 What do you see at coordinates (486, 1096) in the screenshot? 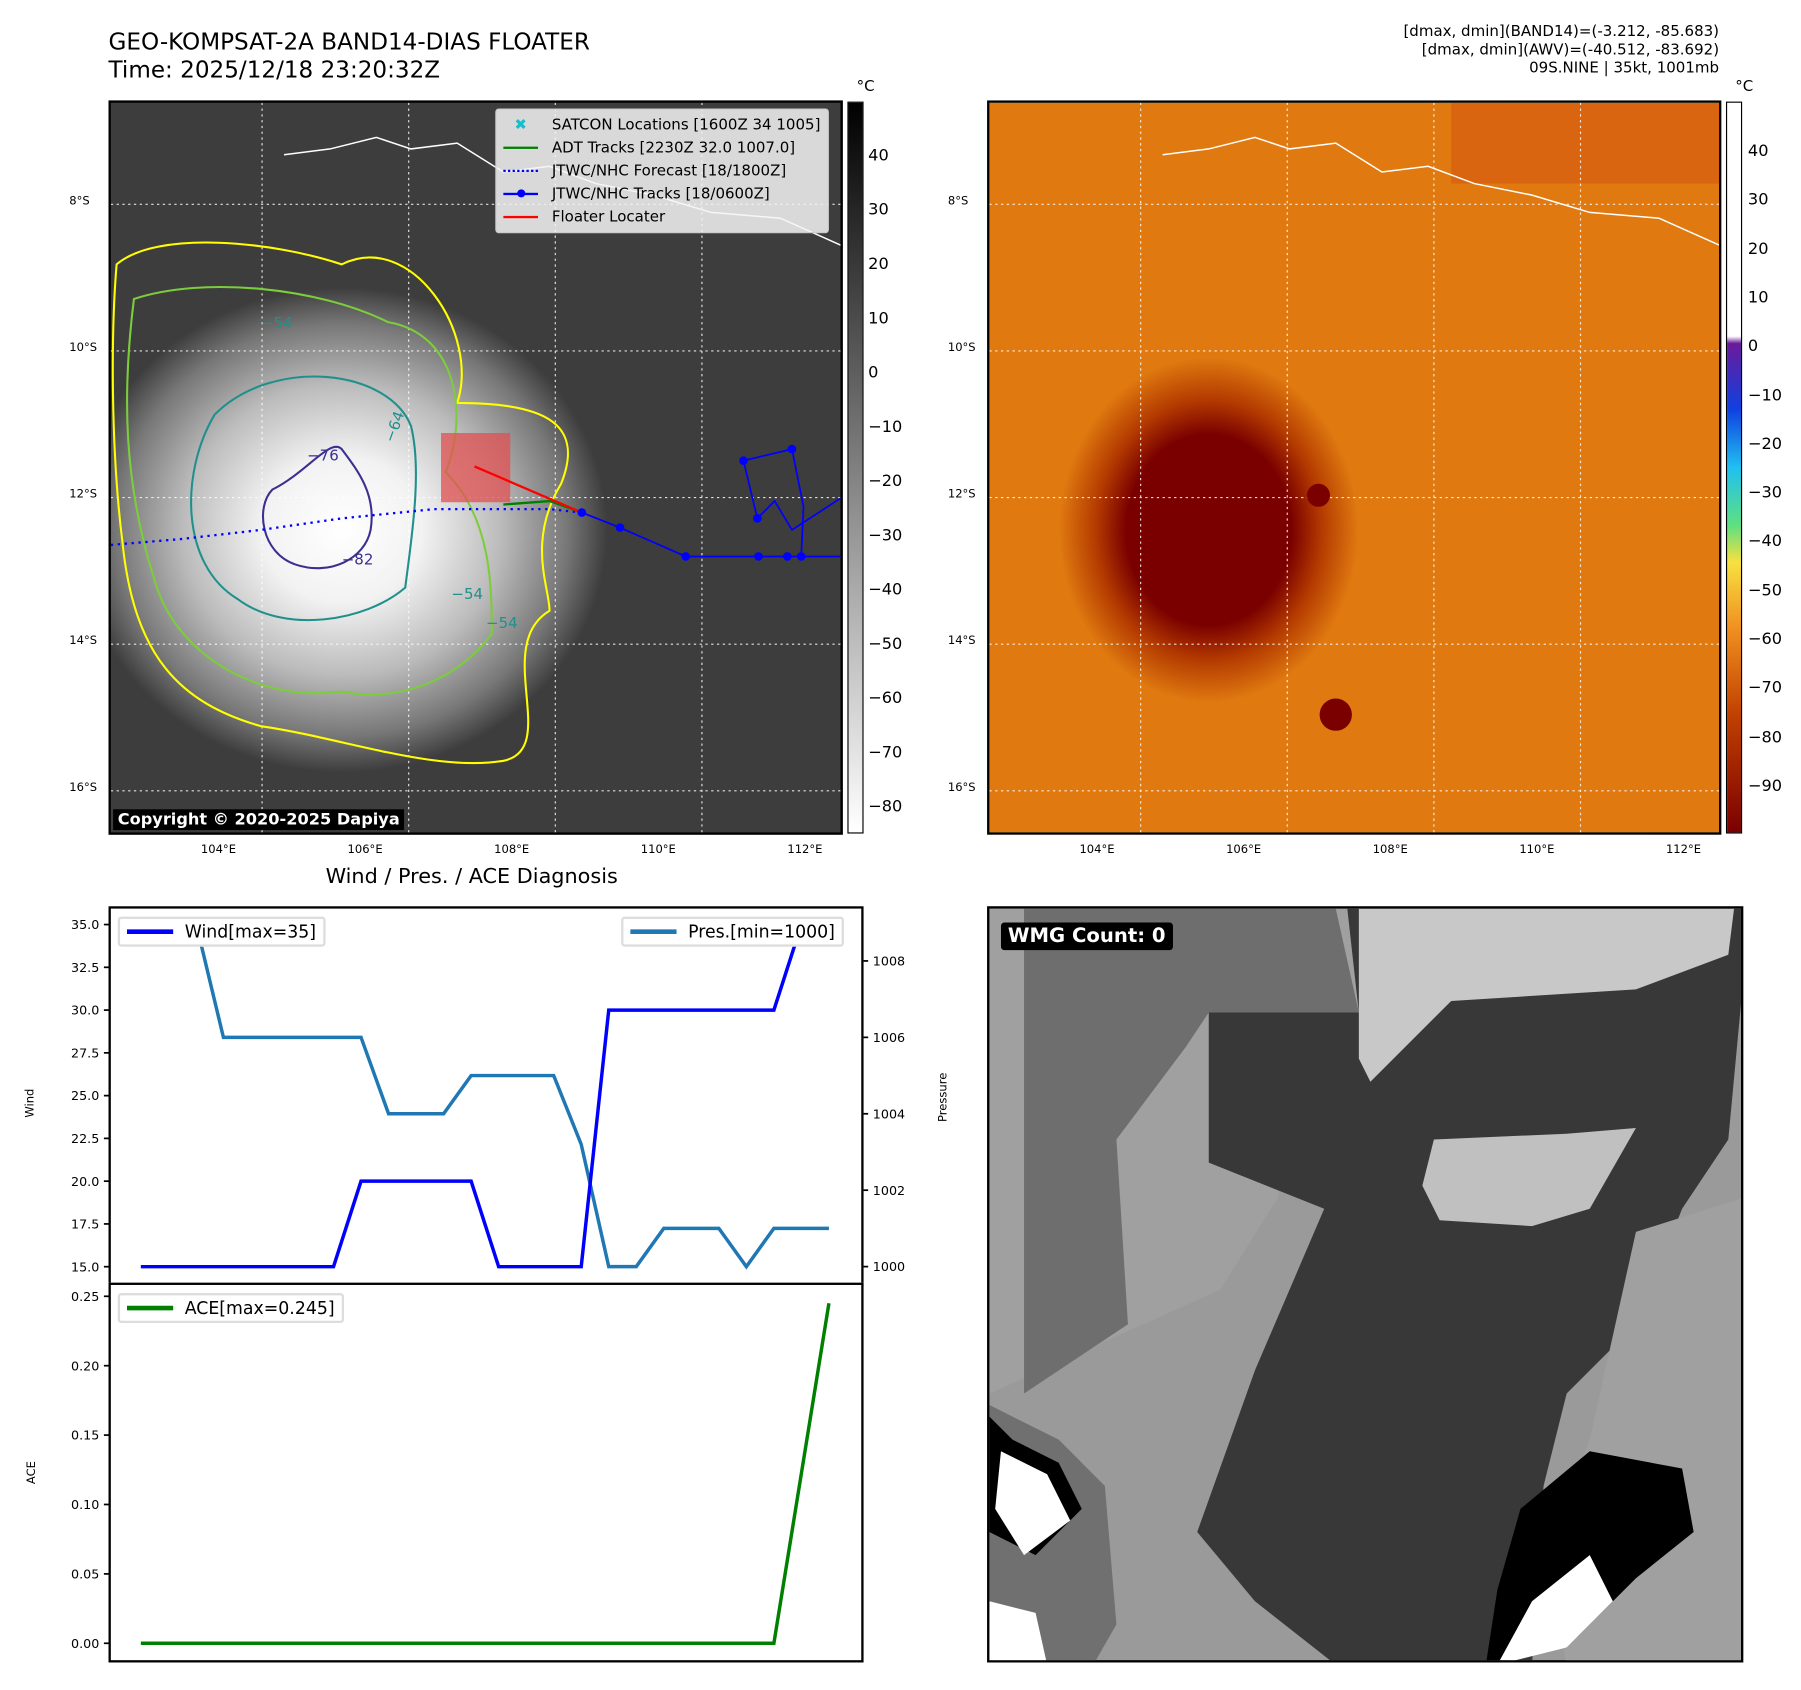
I see `wind-pressure-plot` at bounding box center [486, 1096].